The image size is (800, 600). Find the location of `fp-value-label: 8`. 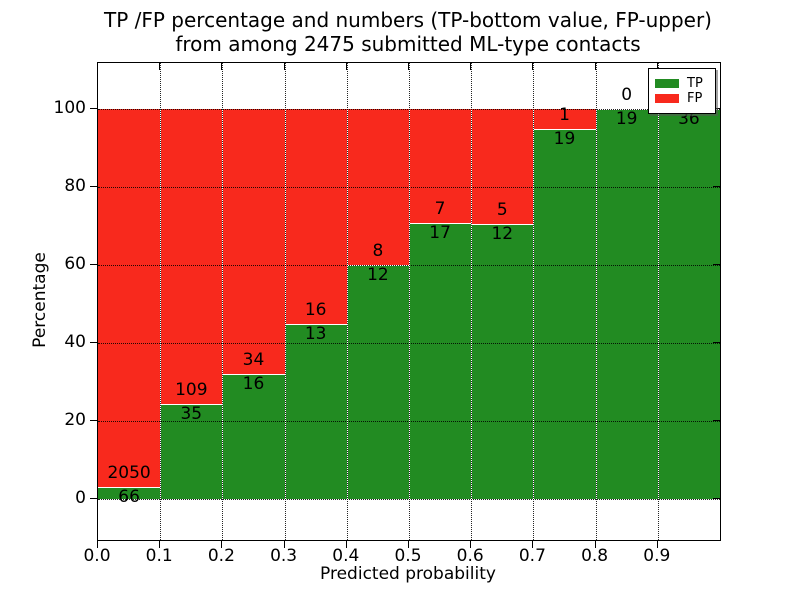

fp-value-label: 8 is located at coordinates (378, 251).